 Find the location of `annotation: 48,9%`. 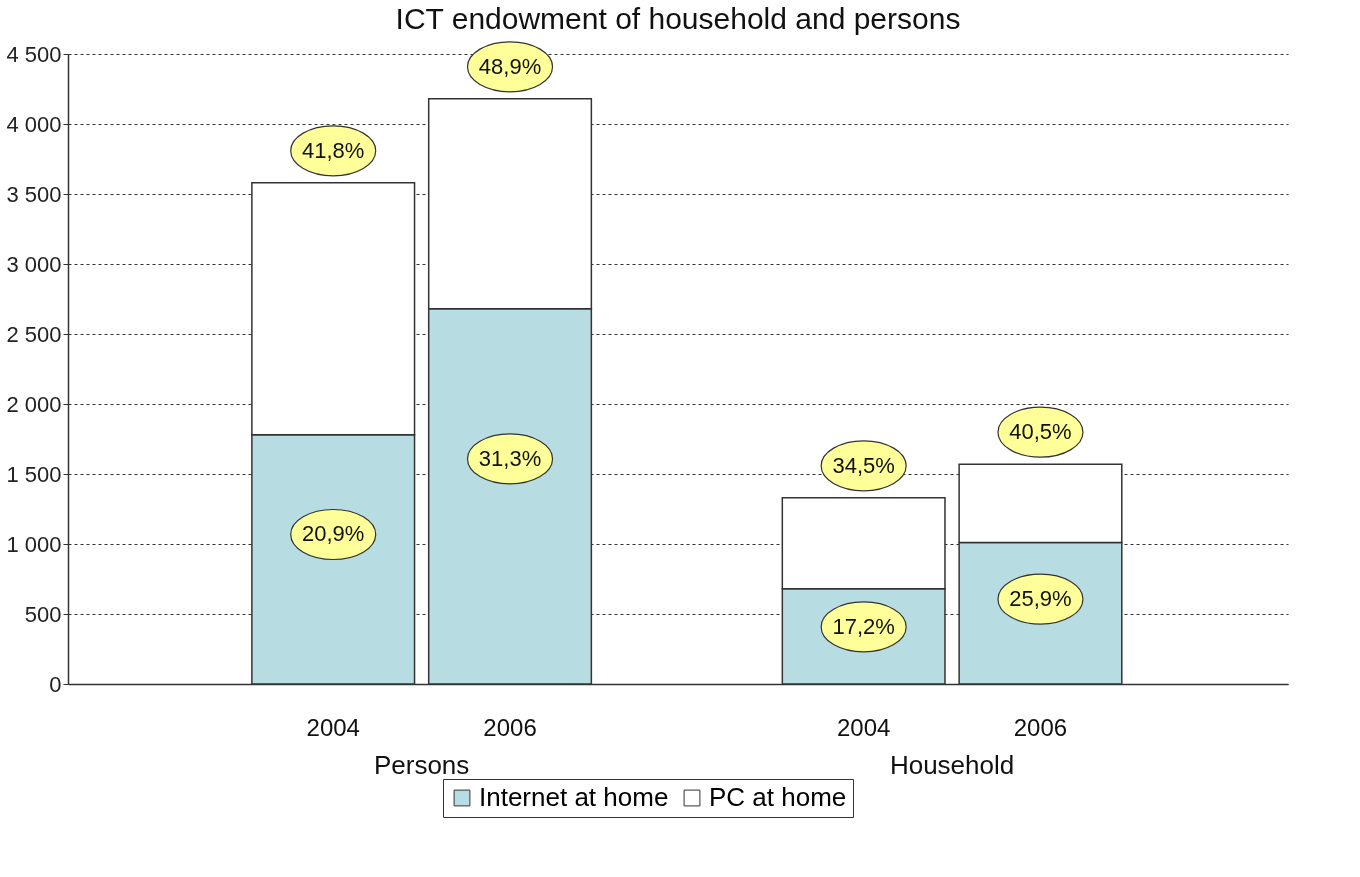

annotation: 48,9% is located at coordinates (510, 66).